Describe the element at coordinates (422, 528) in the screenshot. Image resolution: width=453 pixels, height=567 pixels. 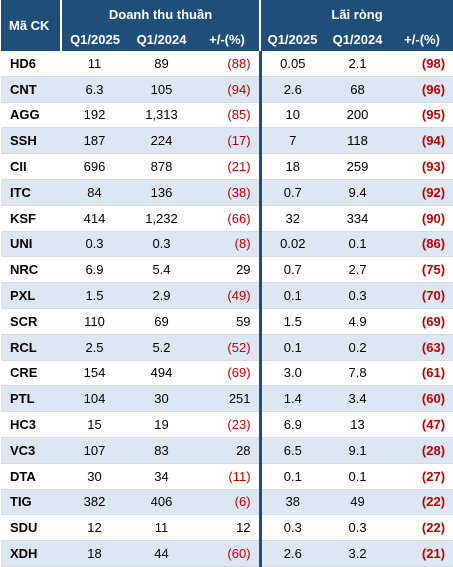
I see `profit-change-cell: (22)` at that location.